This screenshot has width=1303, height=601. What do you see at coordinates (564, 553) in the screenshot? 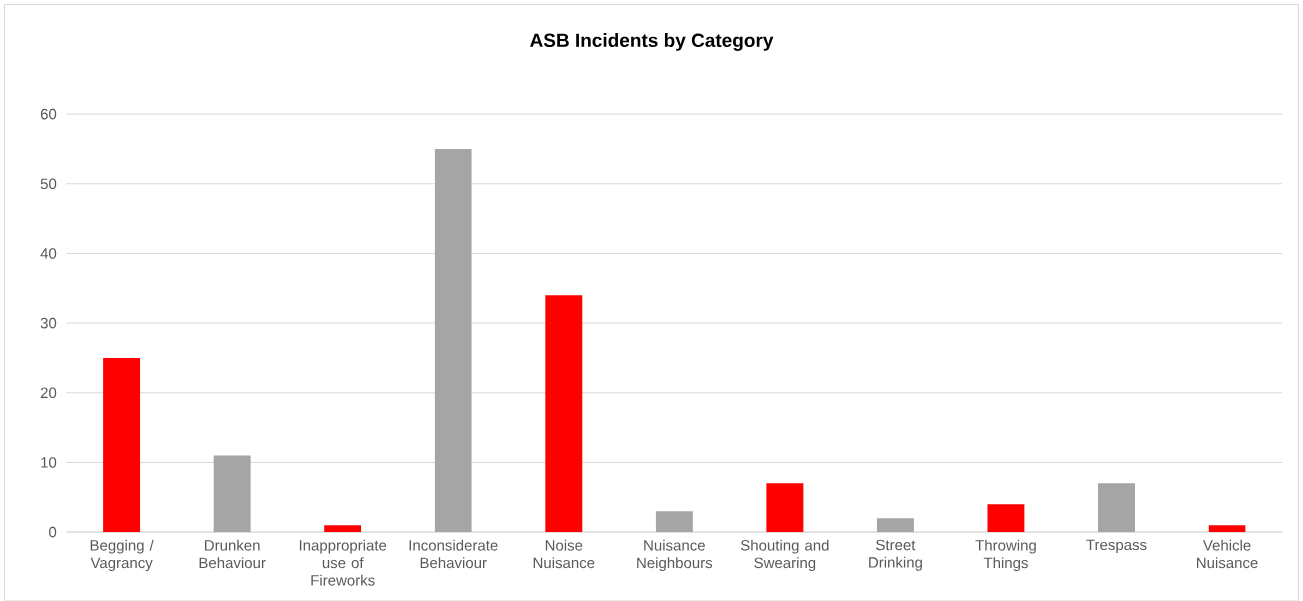
I see `x-tick-label: Noise Nuisance` at bounding box center [564, 553].